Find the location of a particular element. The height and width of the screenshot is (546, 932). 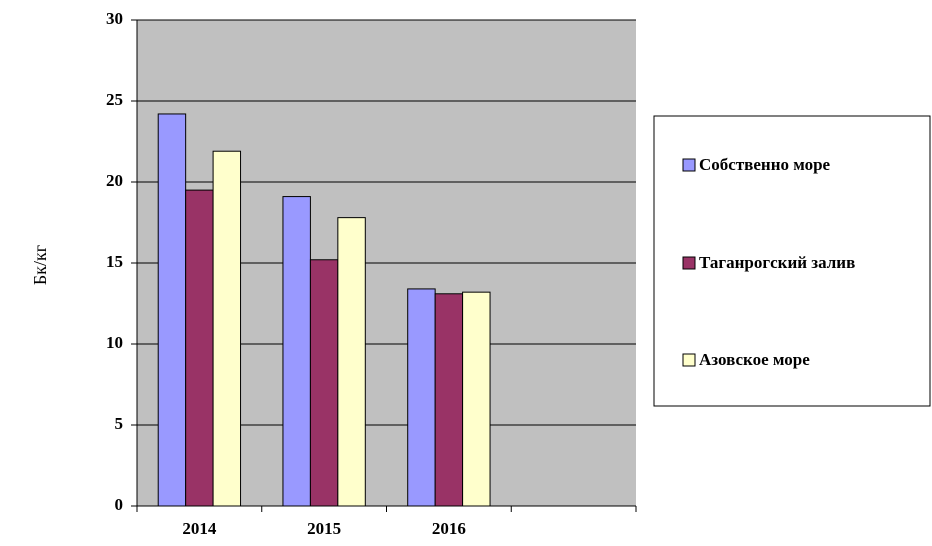

legend-label: Собственно море is located at coordinates (765, 164).